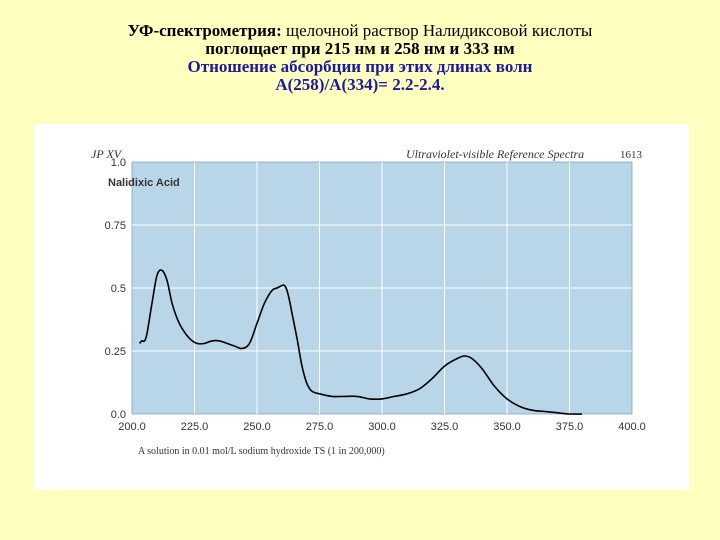  What do you see at coordinates (360, 48) in the screenshot?
I see `title-line-2: поглощает при 215 нм и 258 нм и 333 нм` at bounding box center [360, 48].